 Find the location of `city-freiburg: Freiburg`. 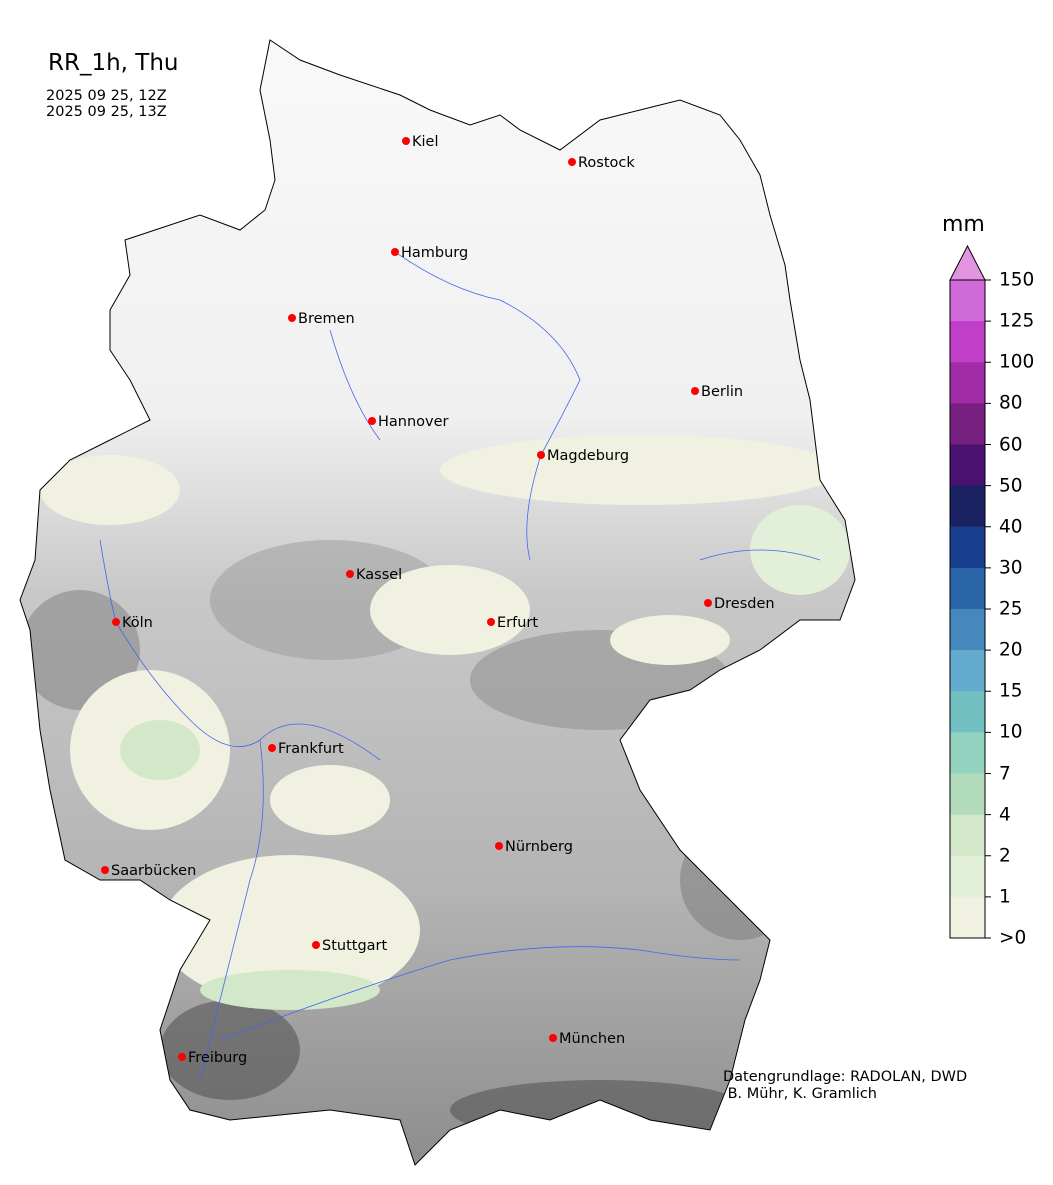

city-freiburg: Freiburg is located at coordinates (212, 1058).